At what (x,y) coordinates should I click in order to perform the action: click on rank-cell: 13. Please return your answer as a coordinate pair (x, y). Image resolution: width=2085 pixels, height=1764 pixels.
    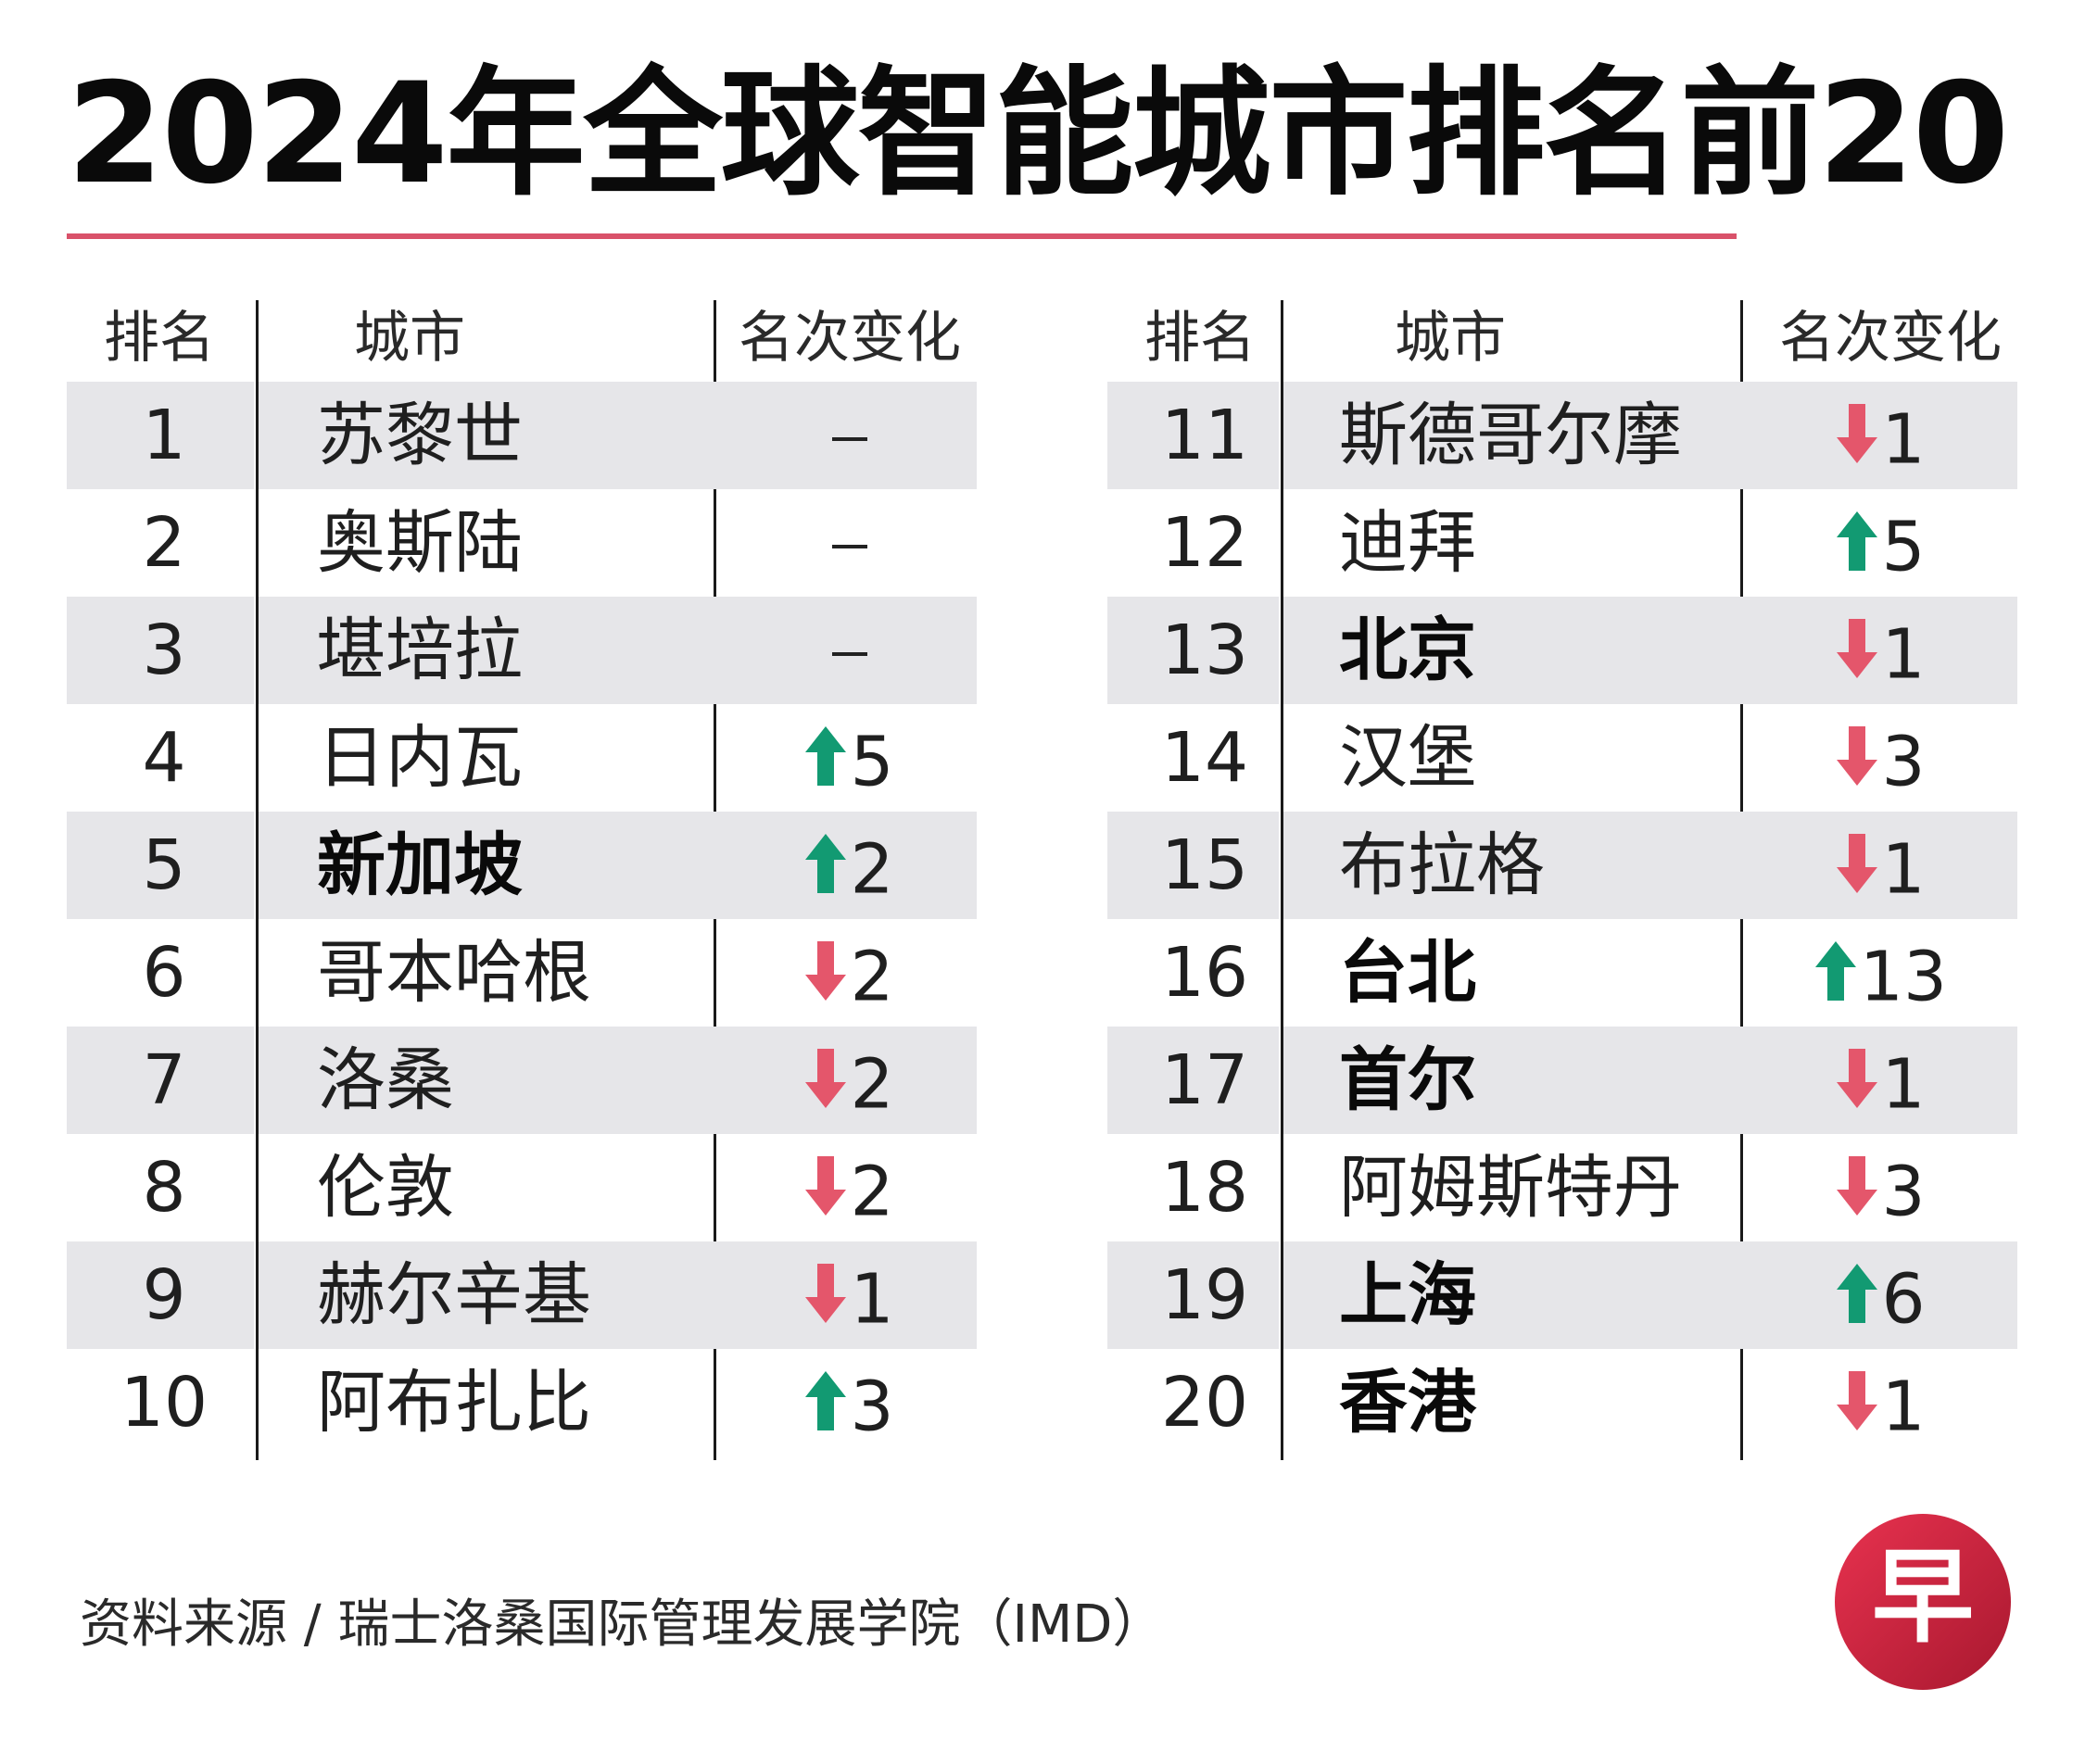
    Looking at the image, I should click on (1204, 650).